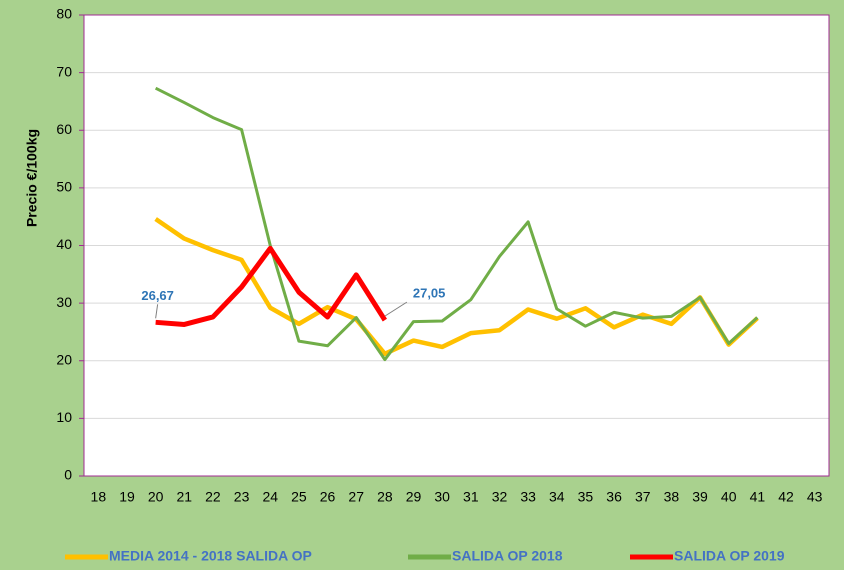 Image resolution: width=844 pixels, height=570 pixels. I want to click on legend-label: SALIDA OP 2018, so click(507, 556).